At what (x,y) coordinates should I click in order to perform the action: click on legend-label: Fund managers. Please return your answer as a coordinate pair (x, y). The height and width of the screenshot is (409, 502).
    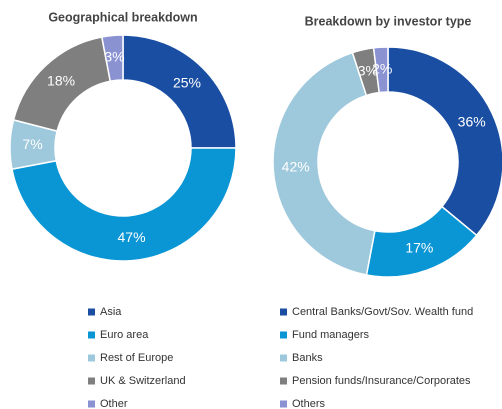
    Looking at the image, I should click on (331, 335).